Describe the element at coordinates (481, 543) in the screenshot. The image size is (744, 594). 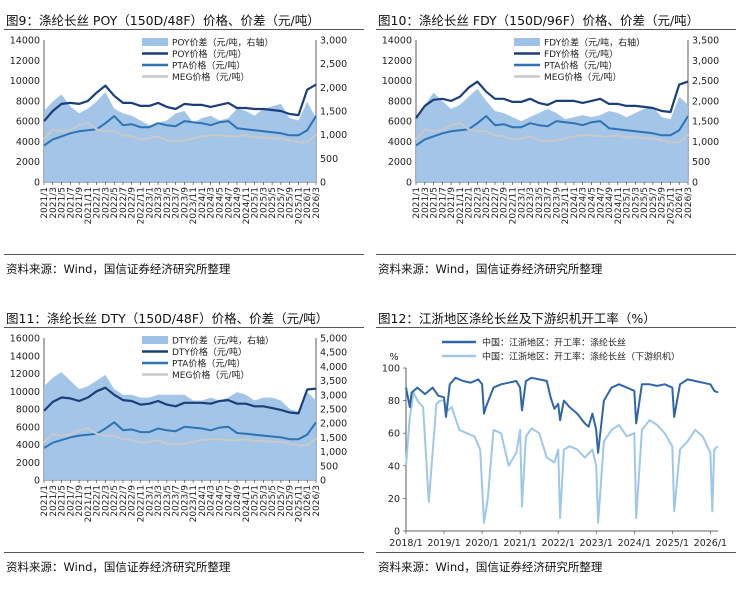
I see `x-tick-label: 2020/1` at that location.